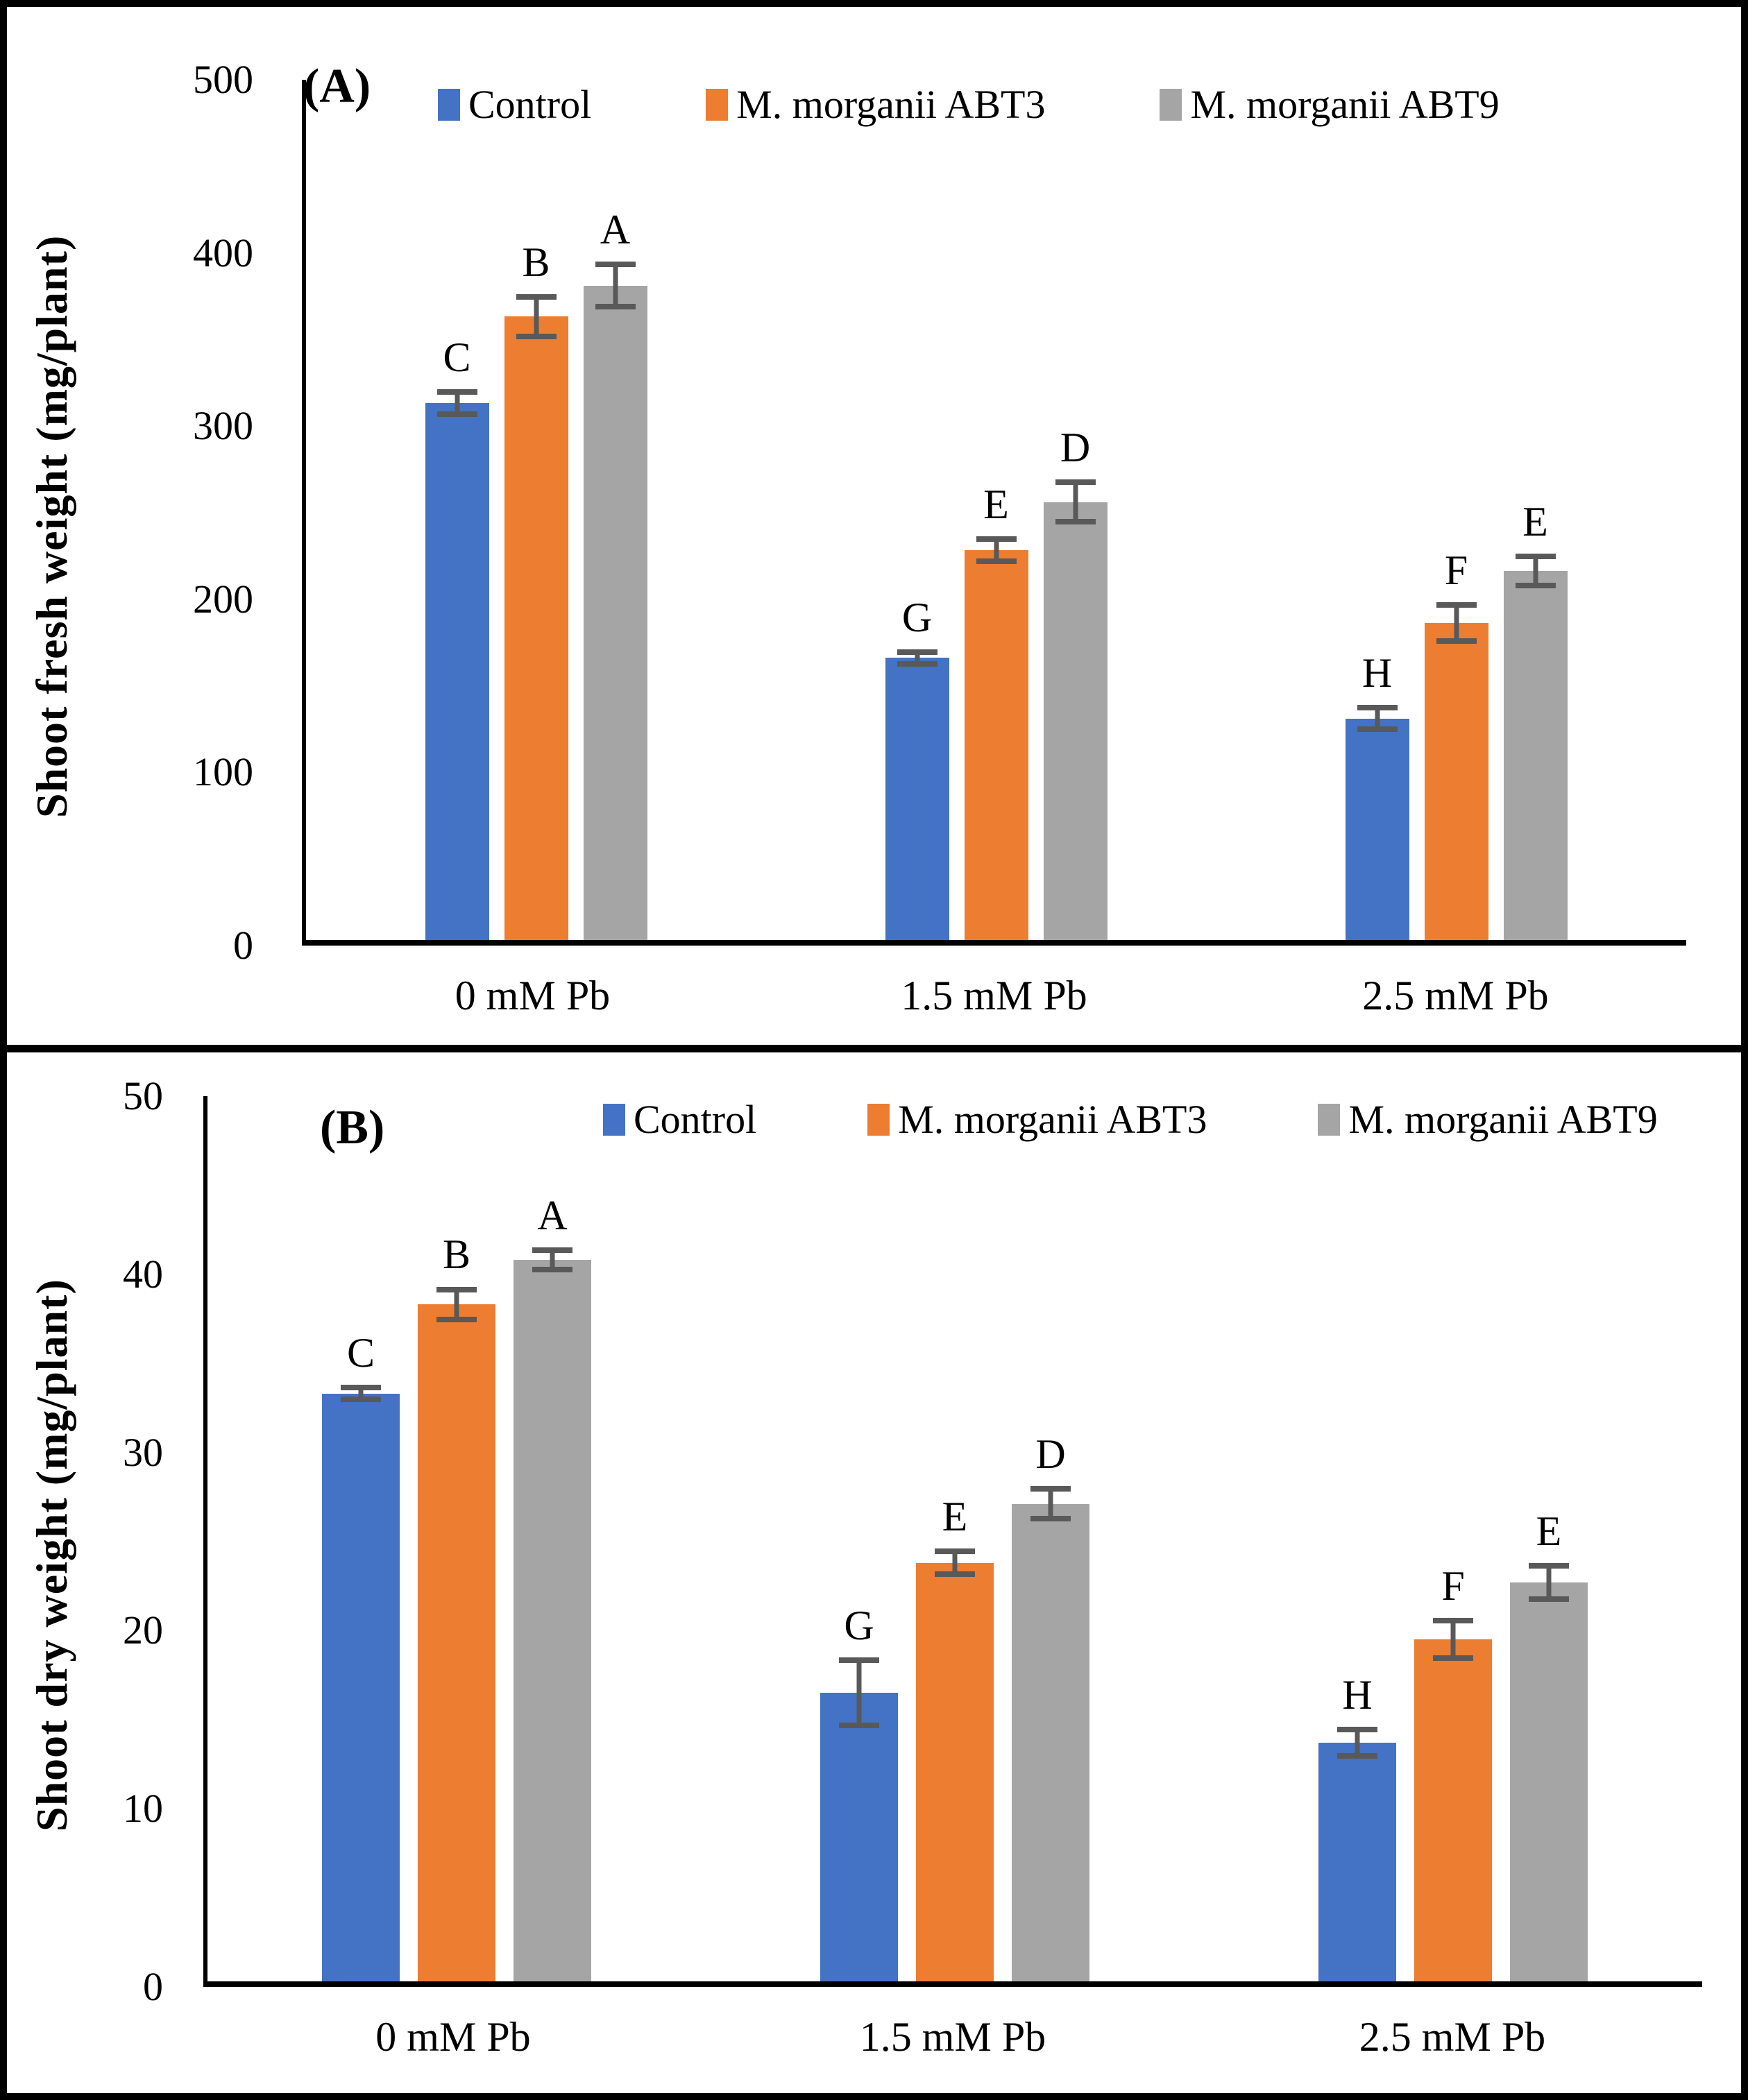 This screenshot has height=2100, width=1748. Describe the element at coordinates (969, 104) in the screenshot. I see `legend-a: Control M. morganii ABT3 M. morganii ABT9` at that location.